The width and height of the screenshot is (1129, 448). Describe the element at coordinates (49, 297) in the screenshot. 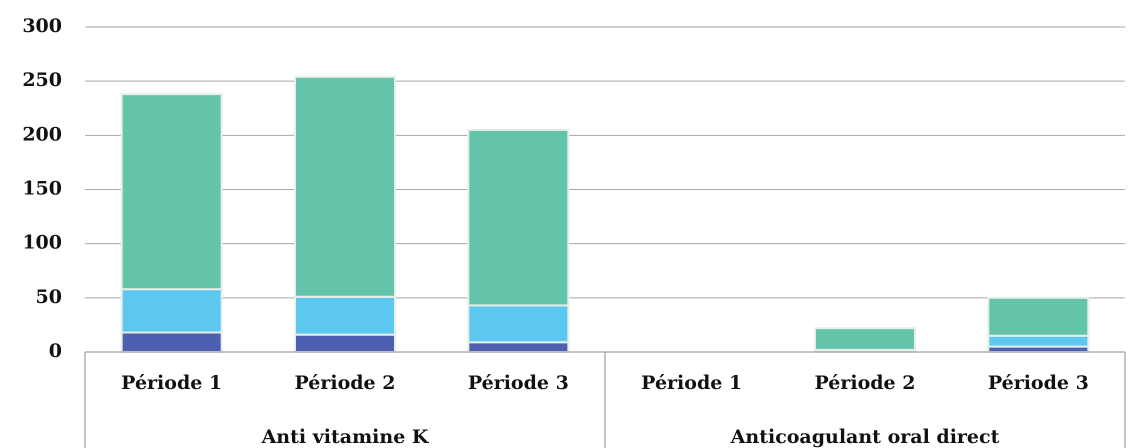

I see `y-tick-label: 50` at that location.